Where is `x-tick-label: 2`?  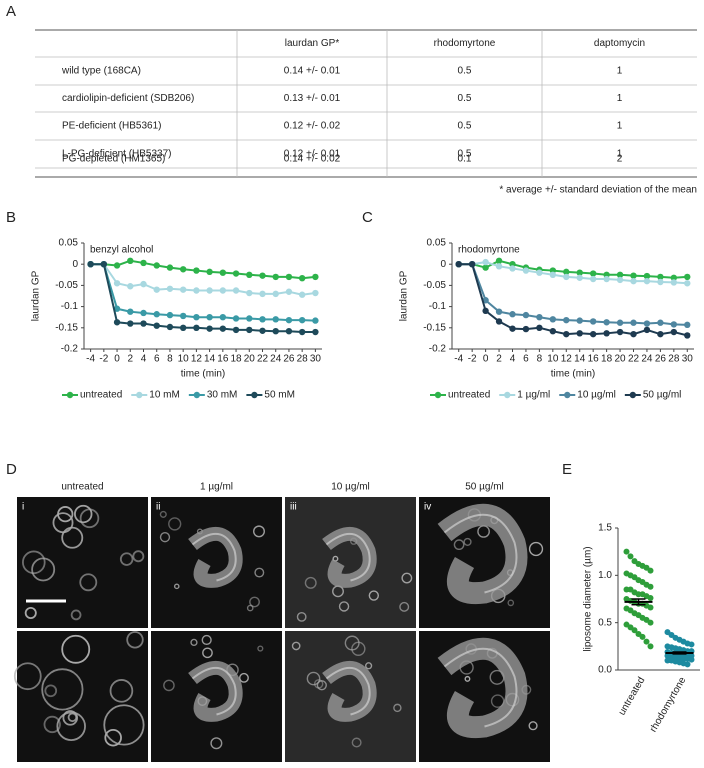
x-tick-label: 2 is located at coordinates (499, 359).